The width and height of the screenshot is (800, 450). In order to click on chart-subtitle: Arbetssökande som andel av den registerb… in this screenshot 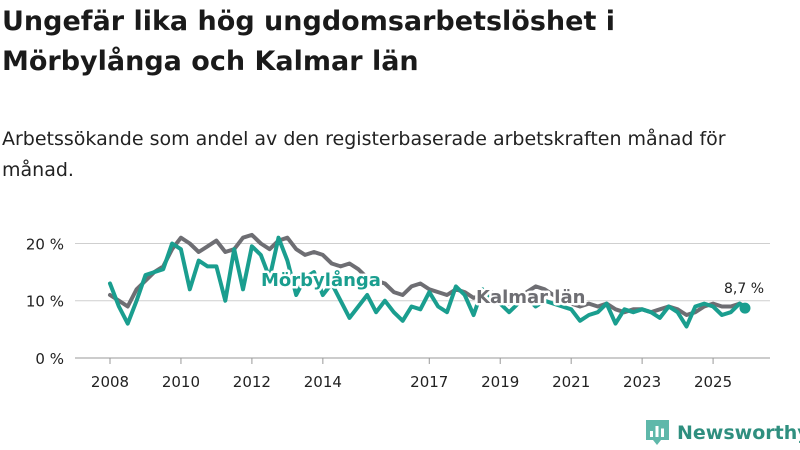, I will do `click(364, 154)`.